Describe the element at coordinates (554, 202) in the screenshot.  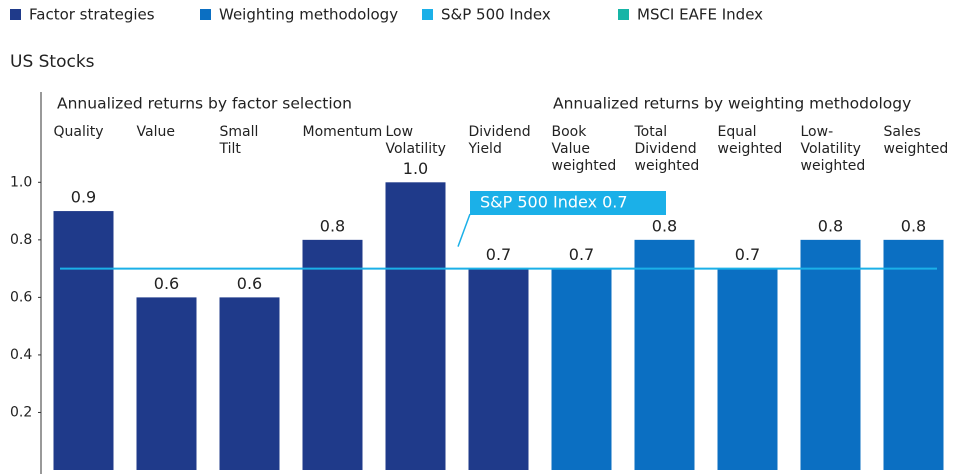
I see `annotation: S&P 500 Index 0.7` at that location.